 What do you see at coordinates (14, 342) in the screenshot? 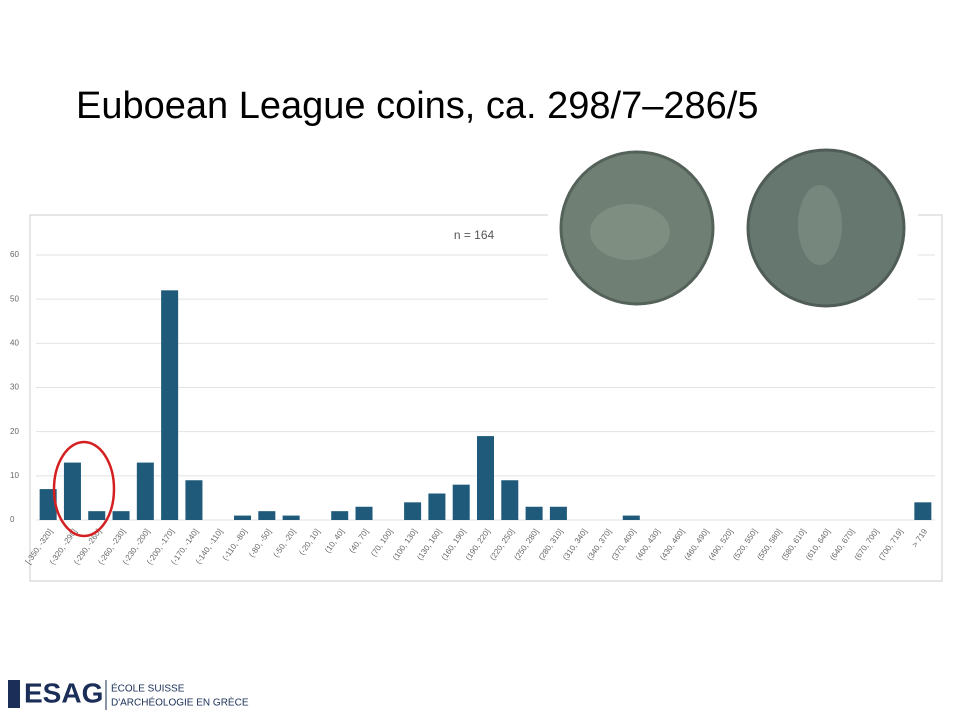
I see `y-tick-label: 40` at bounding box center [14, 342].